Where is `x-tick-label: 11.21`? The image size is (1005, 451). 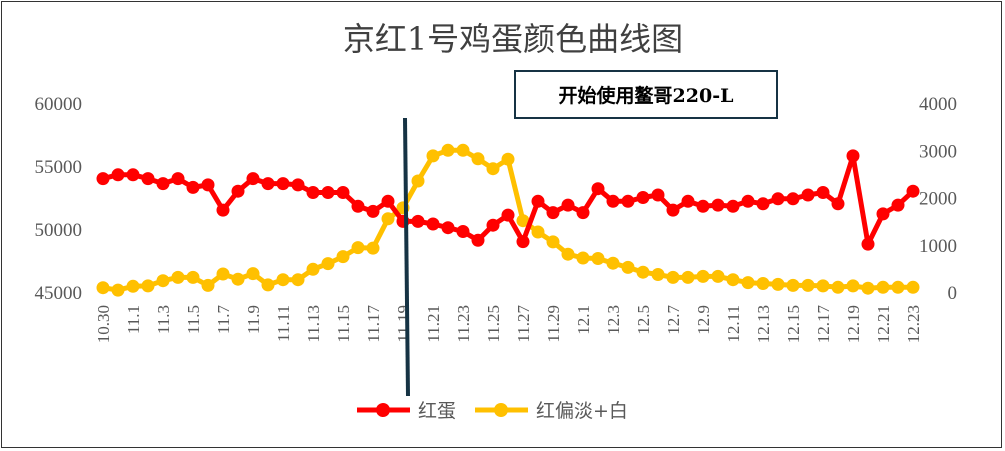
x-tick-label: 11.21 is located at coordinates (433, 324).